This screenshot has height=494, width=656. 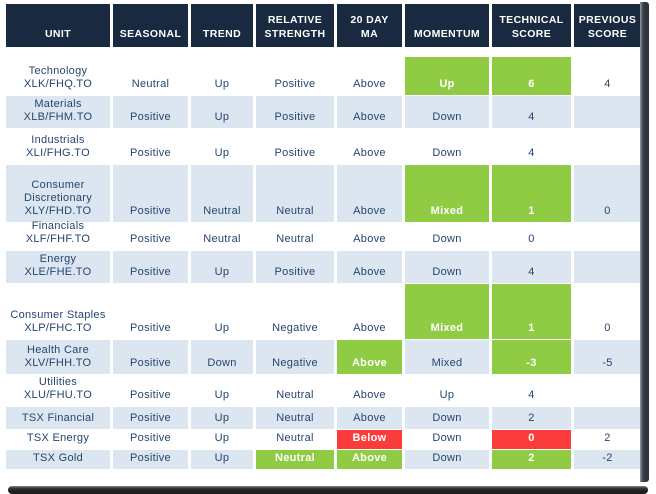 I want to click on tech-cell: 0, so click(x=531, y=439).